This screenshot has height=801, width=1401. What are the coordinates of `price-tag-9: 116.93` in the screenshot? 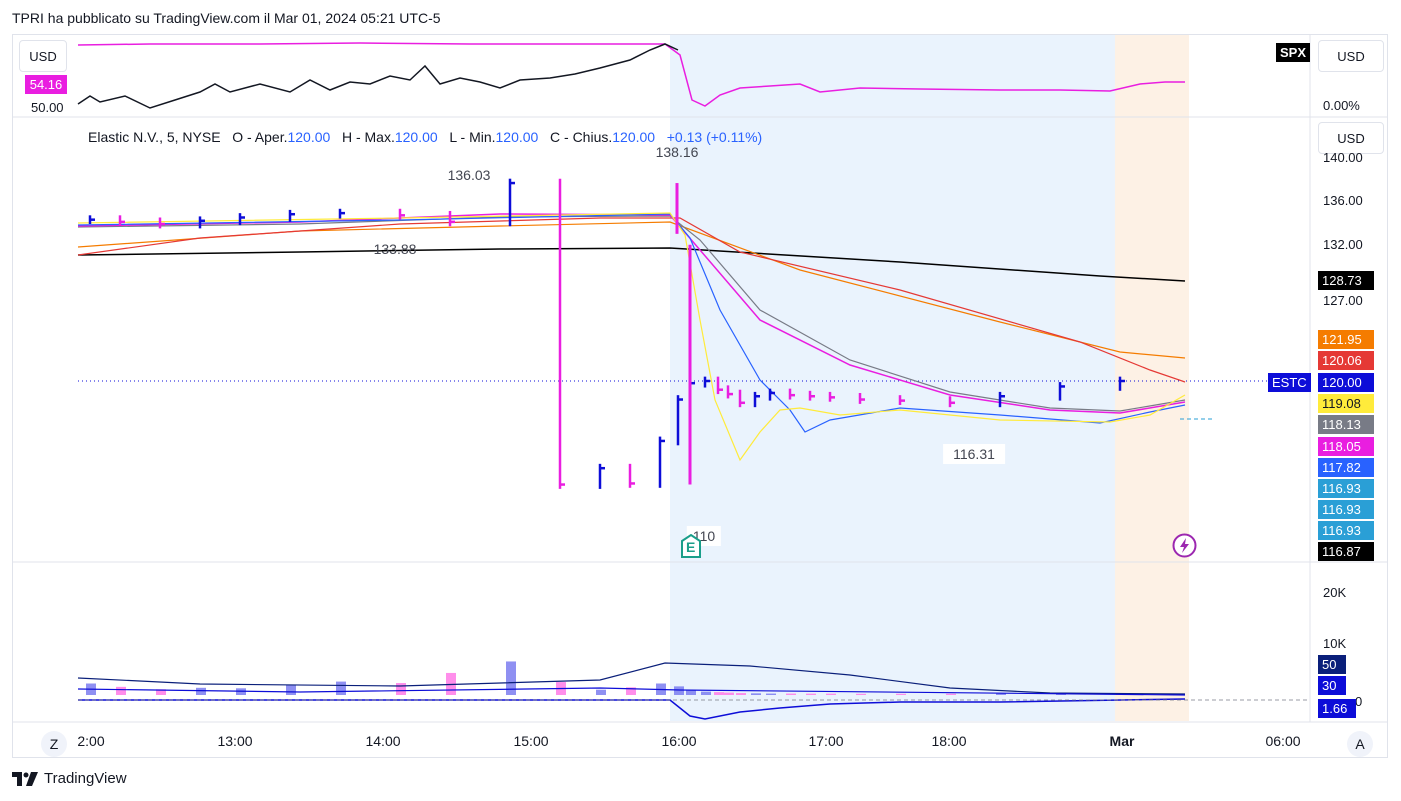 It's located at (1346, 488).